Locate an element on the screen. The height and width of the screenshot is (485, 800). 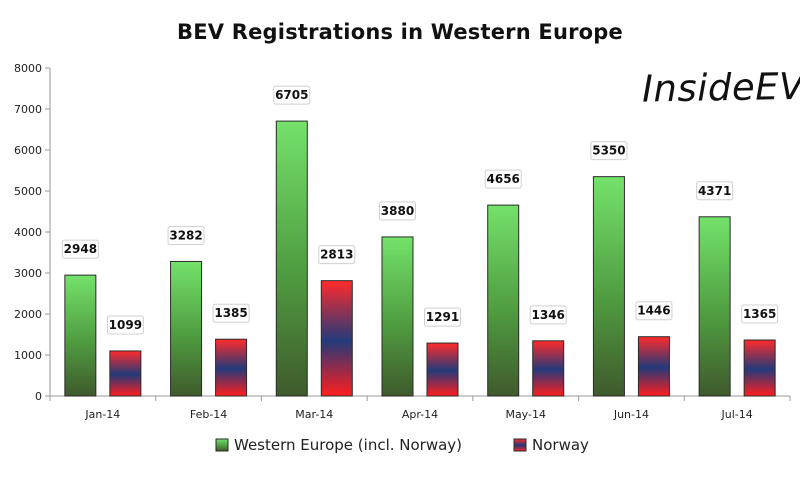
y-tick-label: 8000 is located at coordinates (28, 68).